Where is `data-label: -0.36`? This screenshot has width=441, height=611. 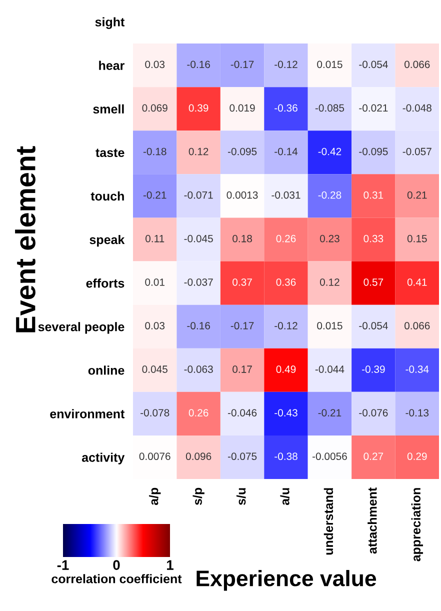
data-label: -0.36 is located at coordinates (286, 108).